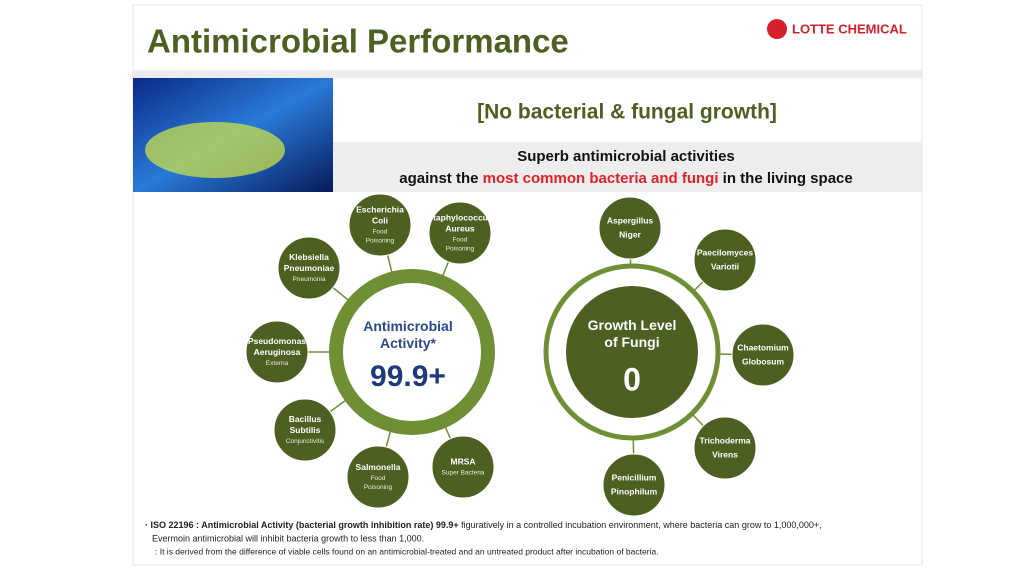  Describe the element at coordinates (460, 228) in the screenshot. I see `node-name: Aureus` at that location.